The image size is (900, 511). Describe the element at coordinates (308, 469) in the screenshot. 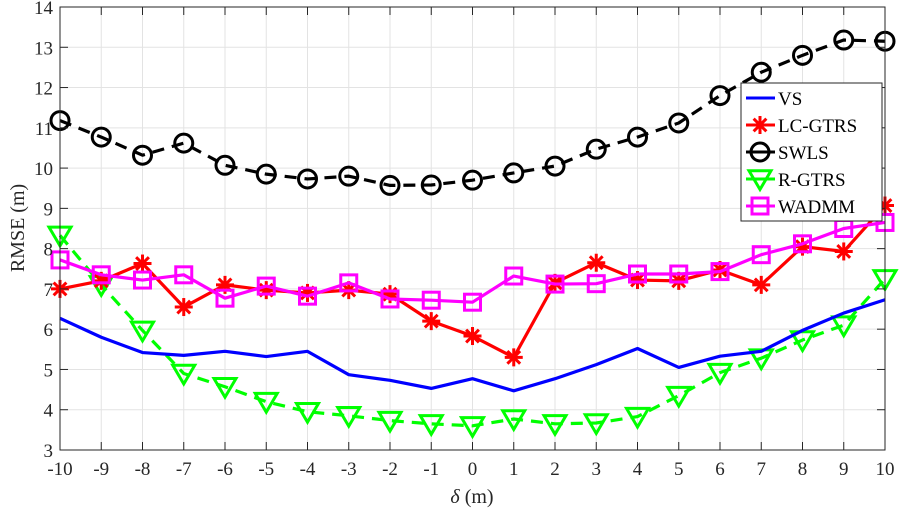

I see `x-tick-label: -4` at that location.